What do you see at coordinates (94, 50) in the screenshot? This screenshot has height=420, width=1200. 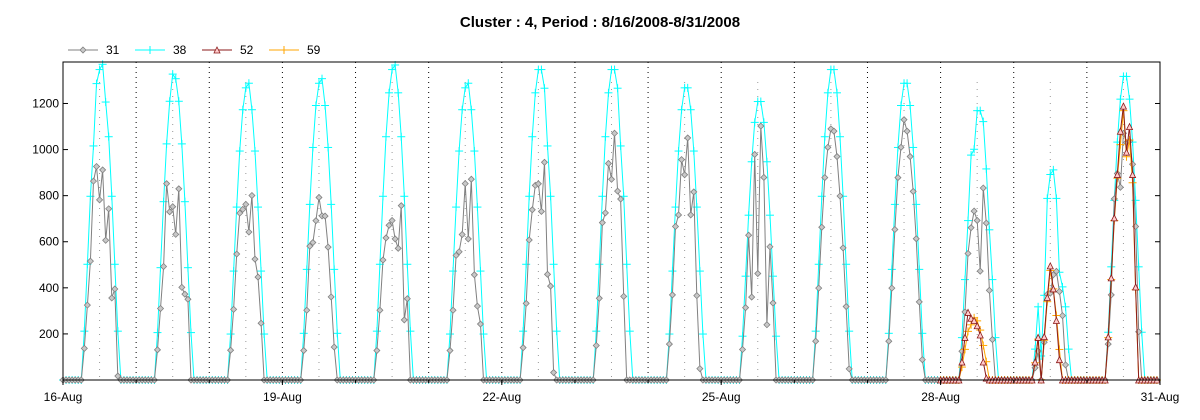 I see `legend-item-31: 31` at bounding box center [94, 50].